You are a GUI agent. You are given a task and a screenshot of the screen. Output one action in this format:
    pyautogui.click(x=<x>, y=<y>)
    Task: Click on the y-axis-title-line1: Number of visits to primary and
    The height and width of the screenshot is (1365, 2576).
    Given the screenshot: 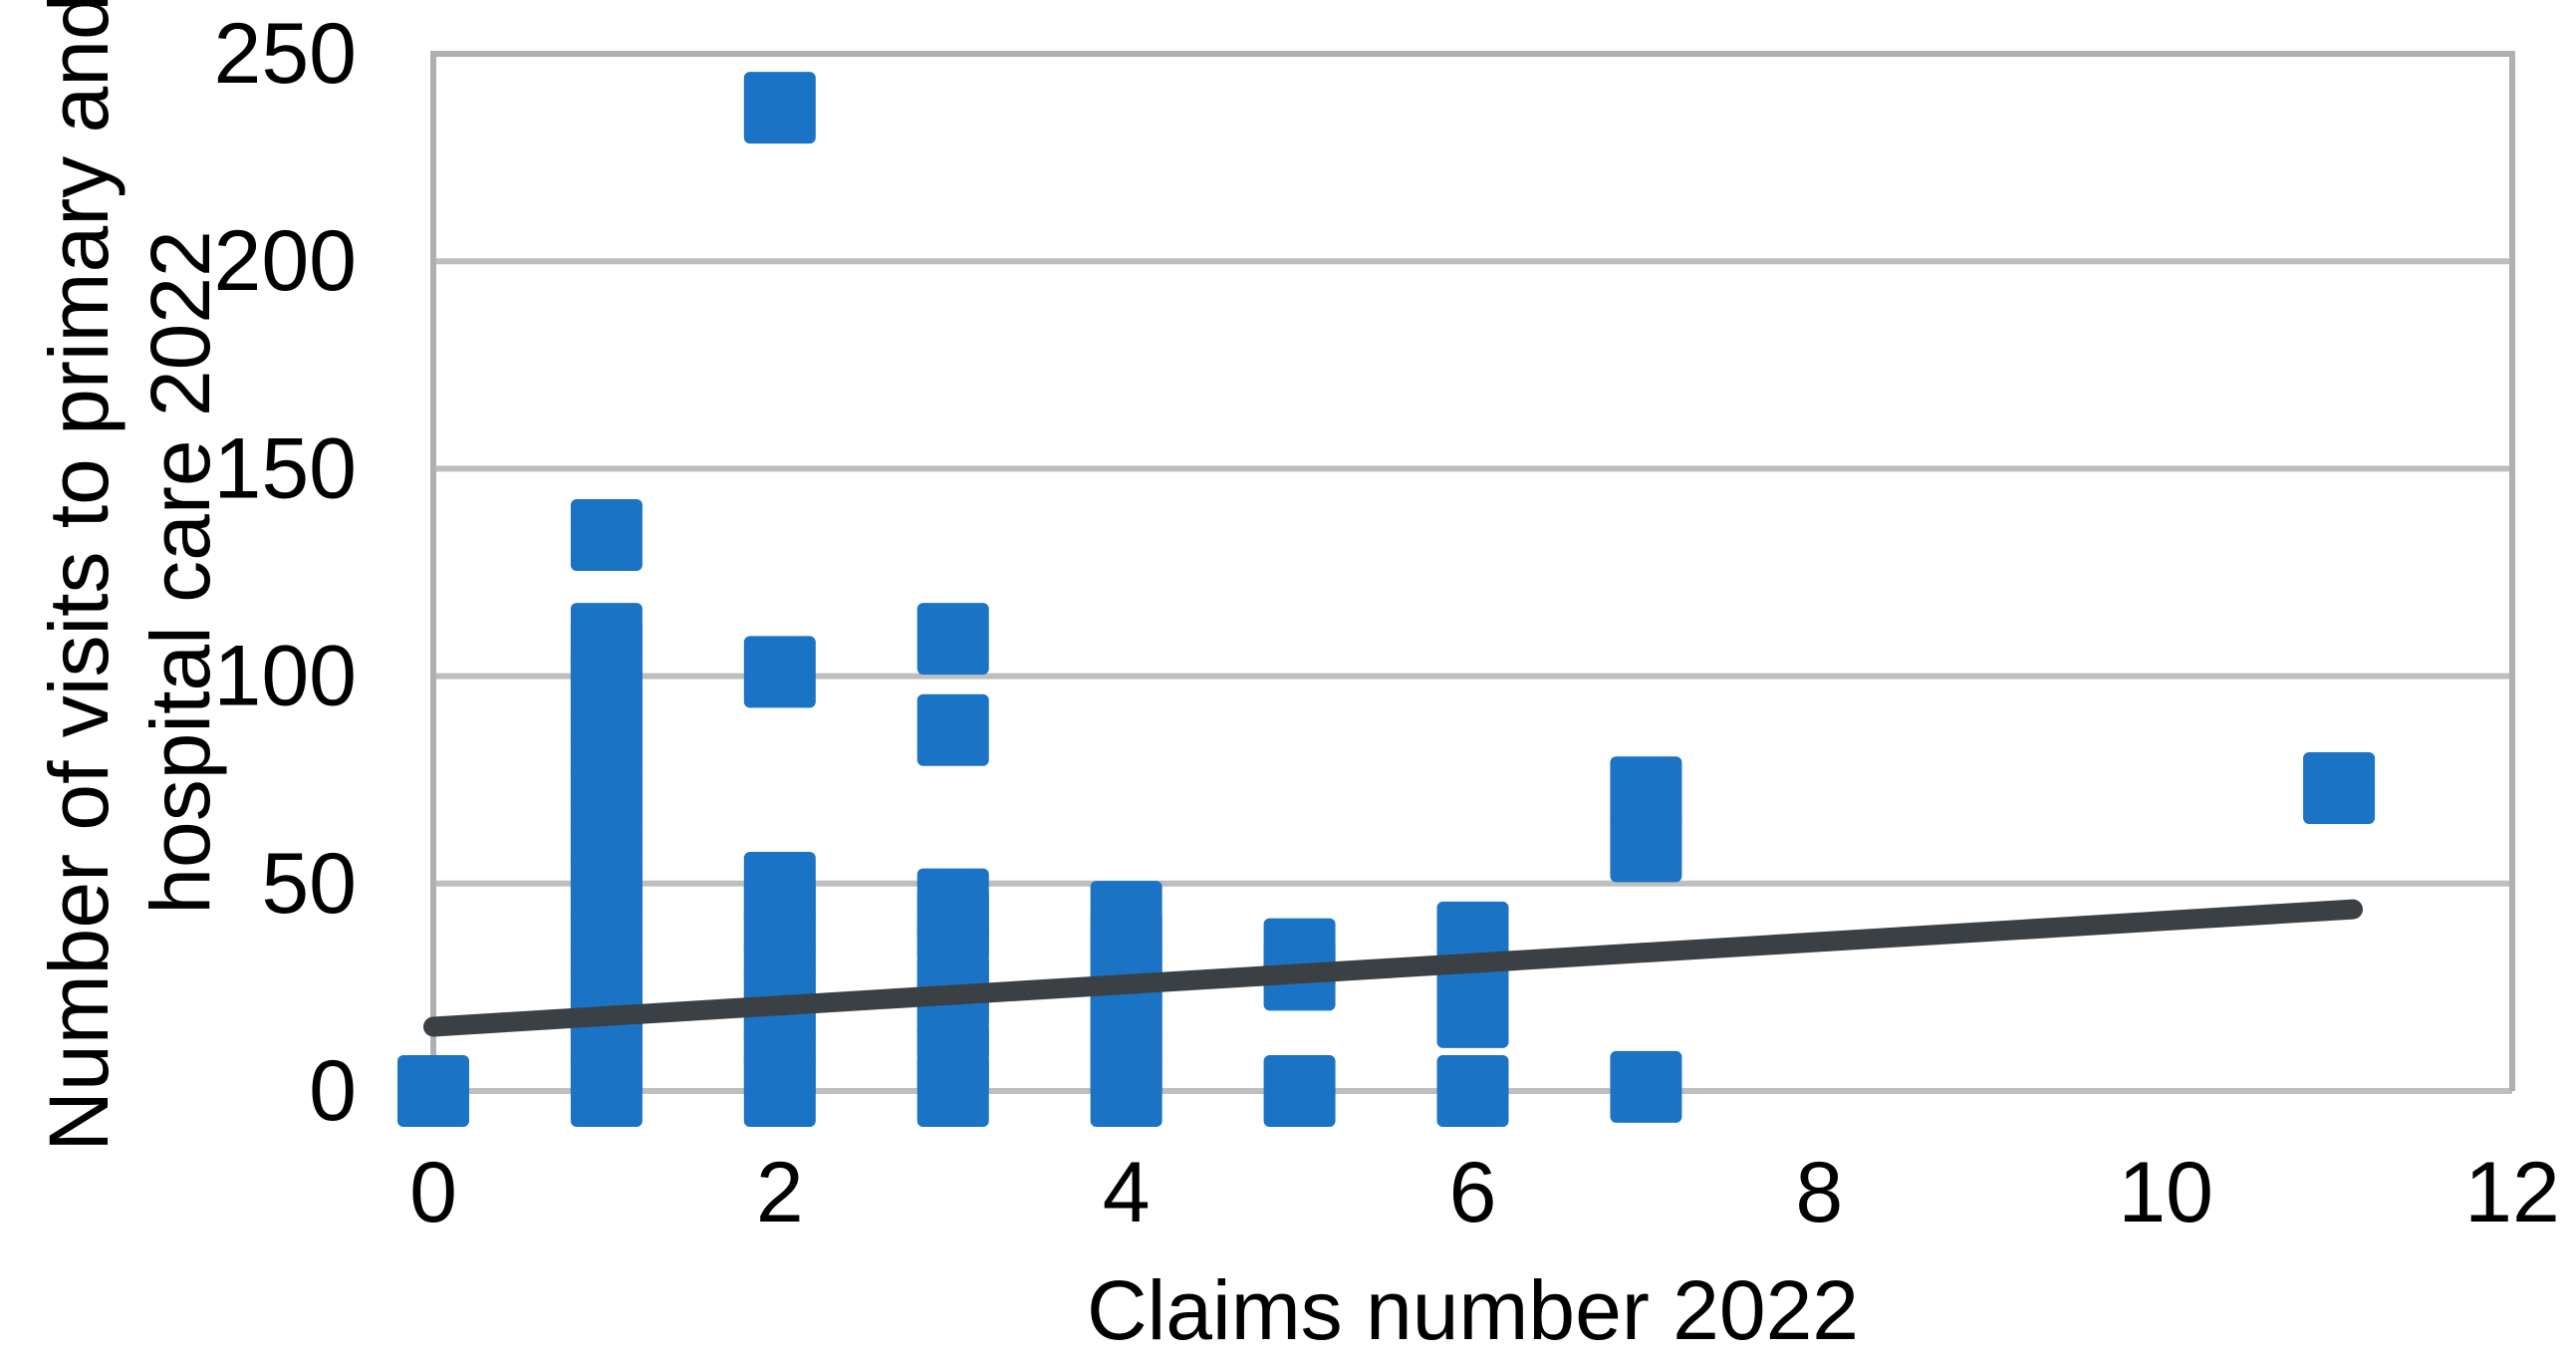 What is the action you would take?
    pyautogui.click(x=79, y=576)
    